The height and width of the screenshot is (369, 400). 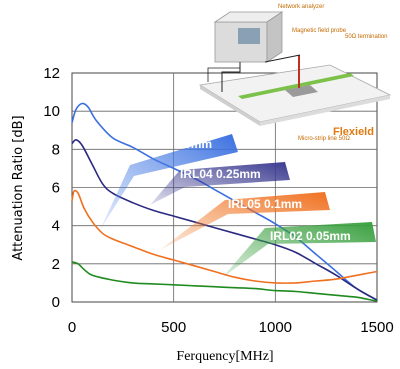 I want to click on inset-board-edge, so click(x=230, y=105).